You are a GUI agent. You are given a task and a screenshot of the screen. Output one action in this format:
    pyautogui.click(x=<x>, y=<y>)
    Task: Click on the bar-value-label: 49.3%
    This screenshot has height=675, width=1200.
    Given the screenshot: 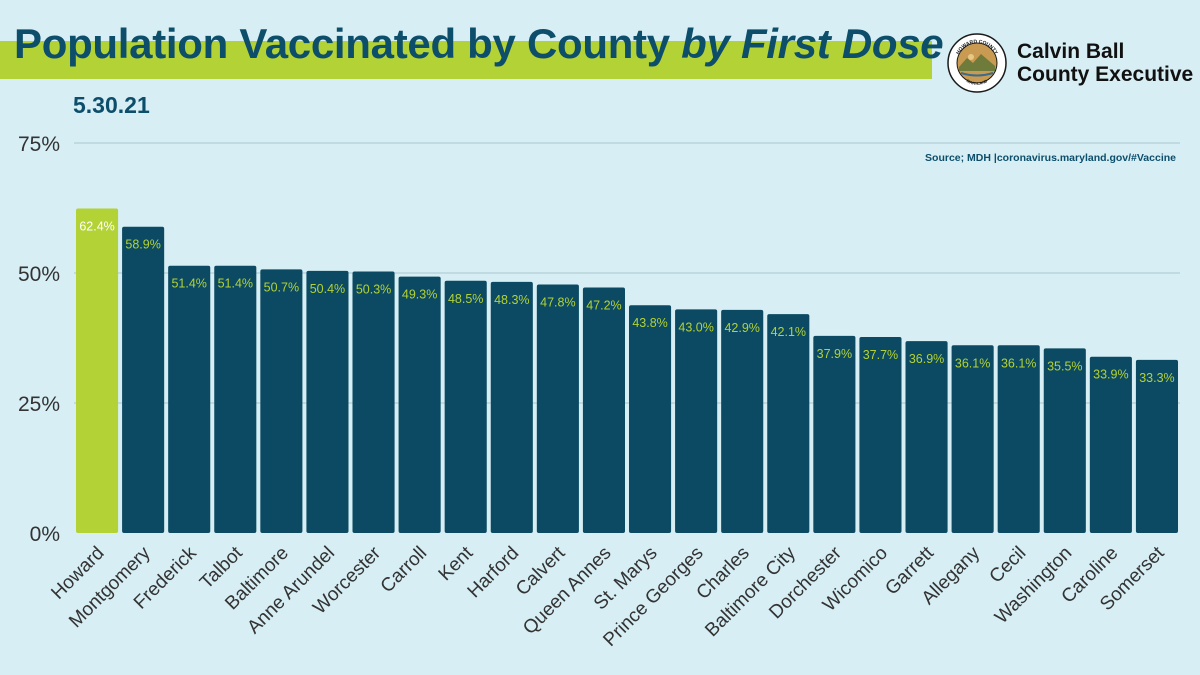 What is the action you would take?
    pyautogui.click(x=419, y=295)
    